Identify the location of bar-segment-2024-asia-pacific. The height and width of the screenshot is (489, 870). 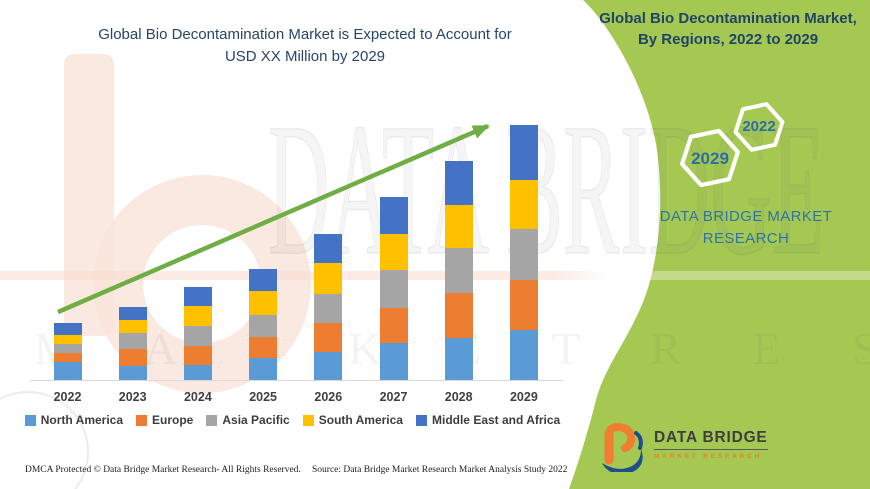
(197, 336).